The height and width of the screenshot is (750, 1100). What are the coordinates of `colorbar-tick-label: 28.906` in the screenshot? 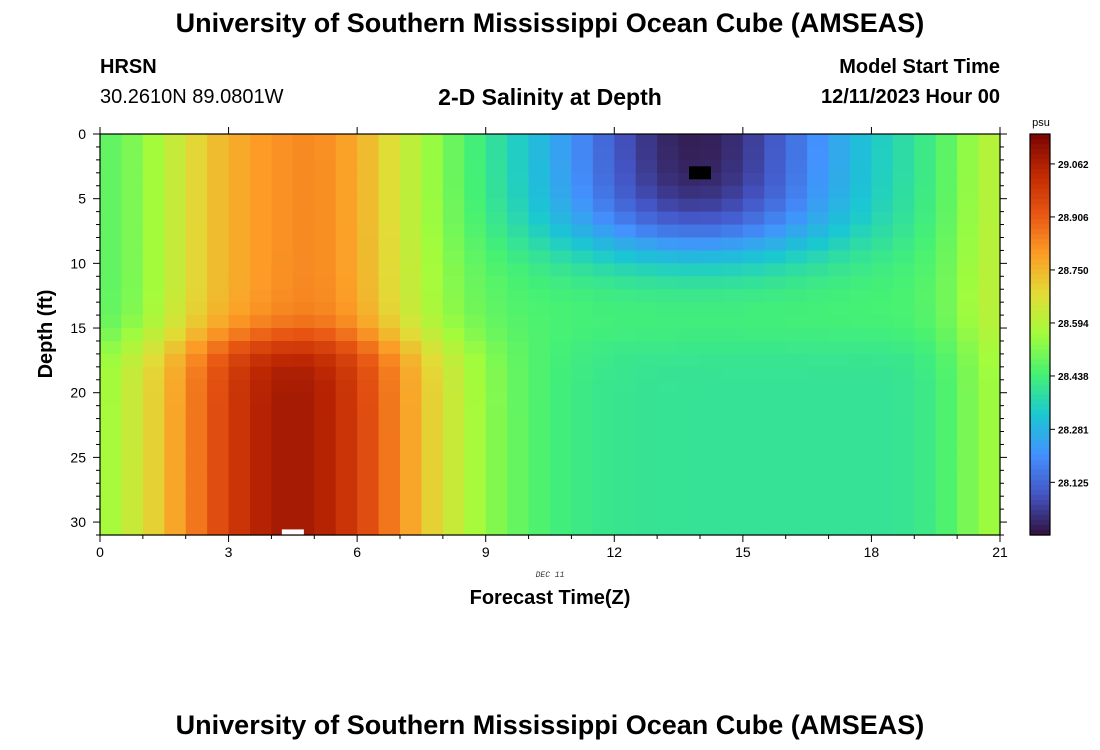 It's located at (1073, 218).